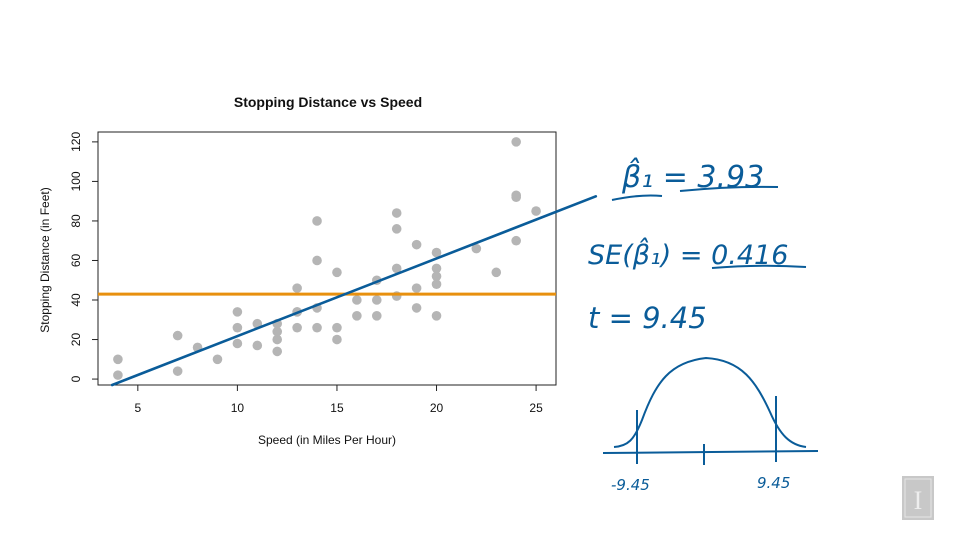  What do you see at coordinates (630, 485) in the screenshot?
I see `neg-critical-label: -9.45` at bounding box center [630, 485].